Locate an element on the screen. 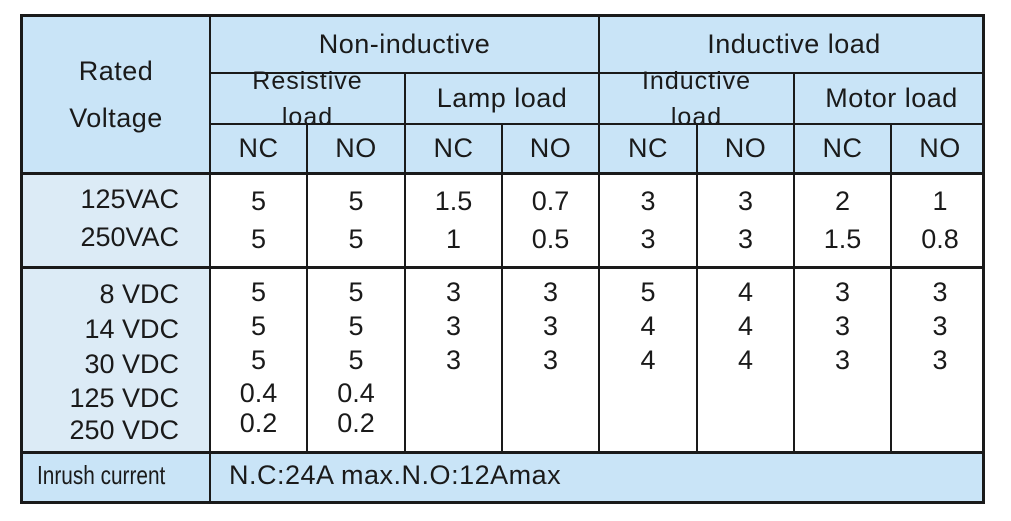  ac-col-lamp-nc: 1.5 1 is located at coordinates (454, 222).